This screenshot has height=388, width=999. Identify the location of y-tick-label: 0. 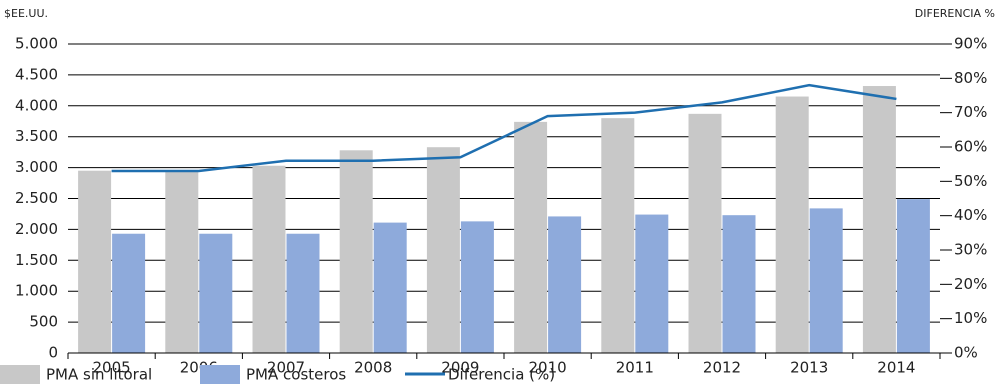
(53, 353).